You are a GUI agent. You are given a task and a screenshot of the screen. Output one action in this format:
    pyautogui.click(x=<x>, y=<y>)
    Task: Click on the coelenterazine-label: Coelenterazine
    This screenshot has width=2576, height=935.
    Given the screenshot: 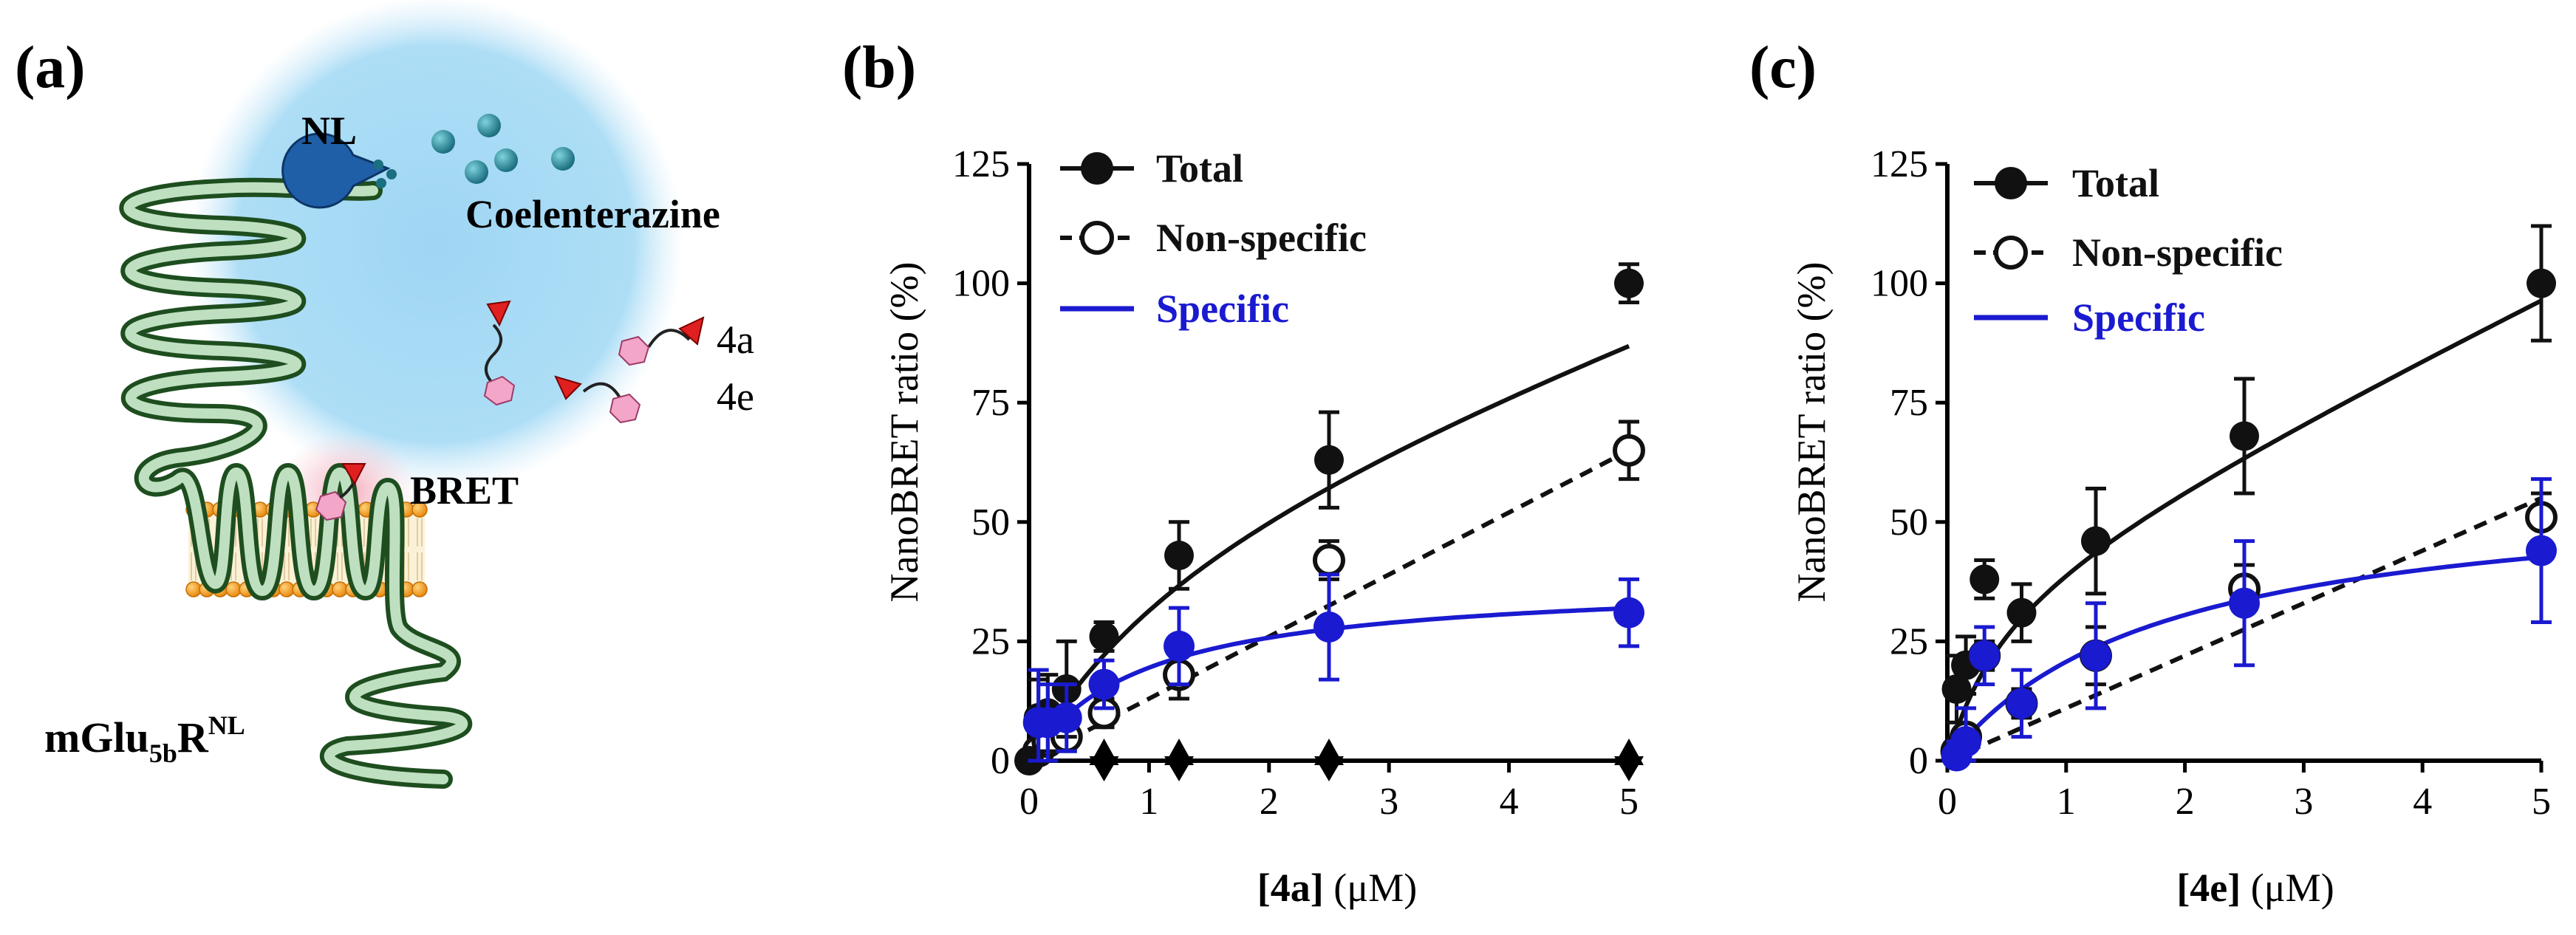 What is the action you would take?
    pyautogui.click(x=592, y=214)
    